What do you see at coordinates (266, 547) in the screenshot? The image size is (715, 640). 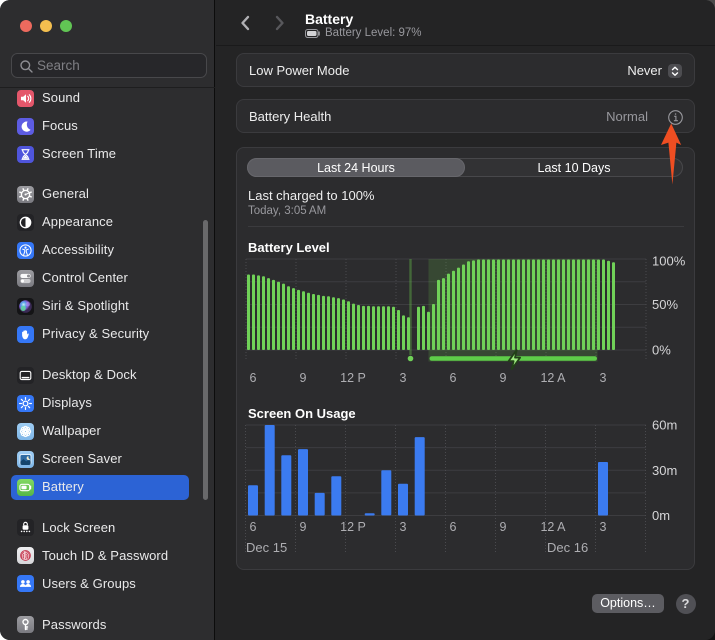 I see `svg-text: Dec 15` at bounding box center [266, 547].